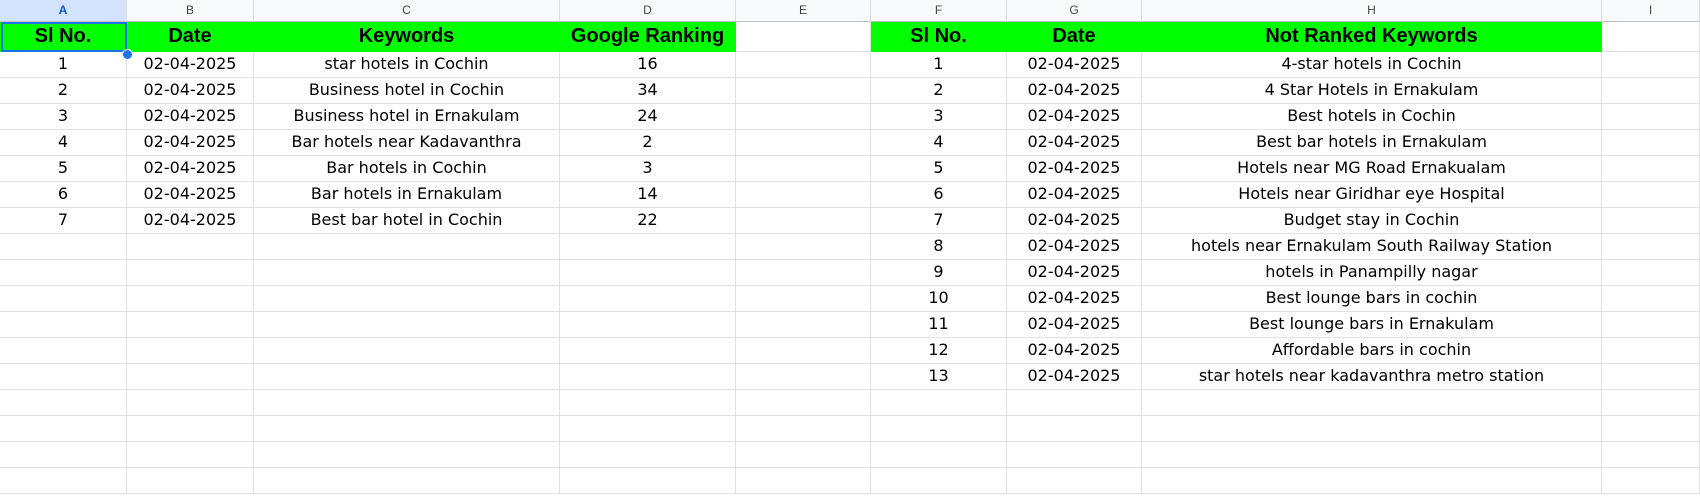 This screenshot has width=1700, height=498. What do you see at coordinates (407, 169) in the screenshot?
I see `cell-c6: Bar hotels in Cochin` at bounding box center [407, 169].